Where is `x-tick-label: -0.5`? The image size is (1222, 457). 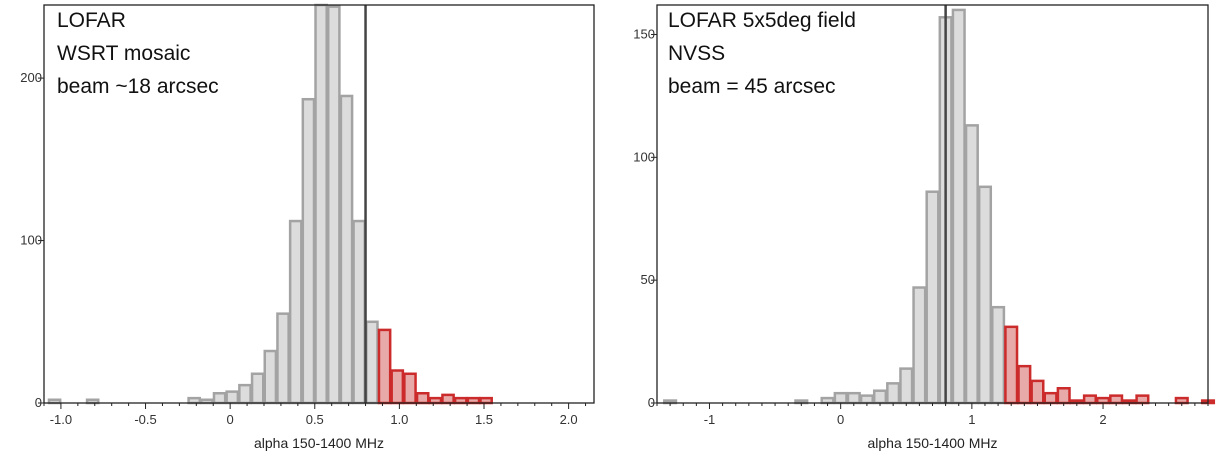 x-tick-label: -0.5 is located at coordinates (145, 419).